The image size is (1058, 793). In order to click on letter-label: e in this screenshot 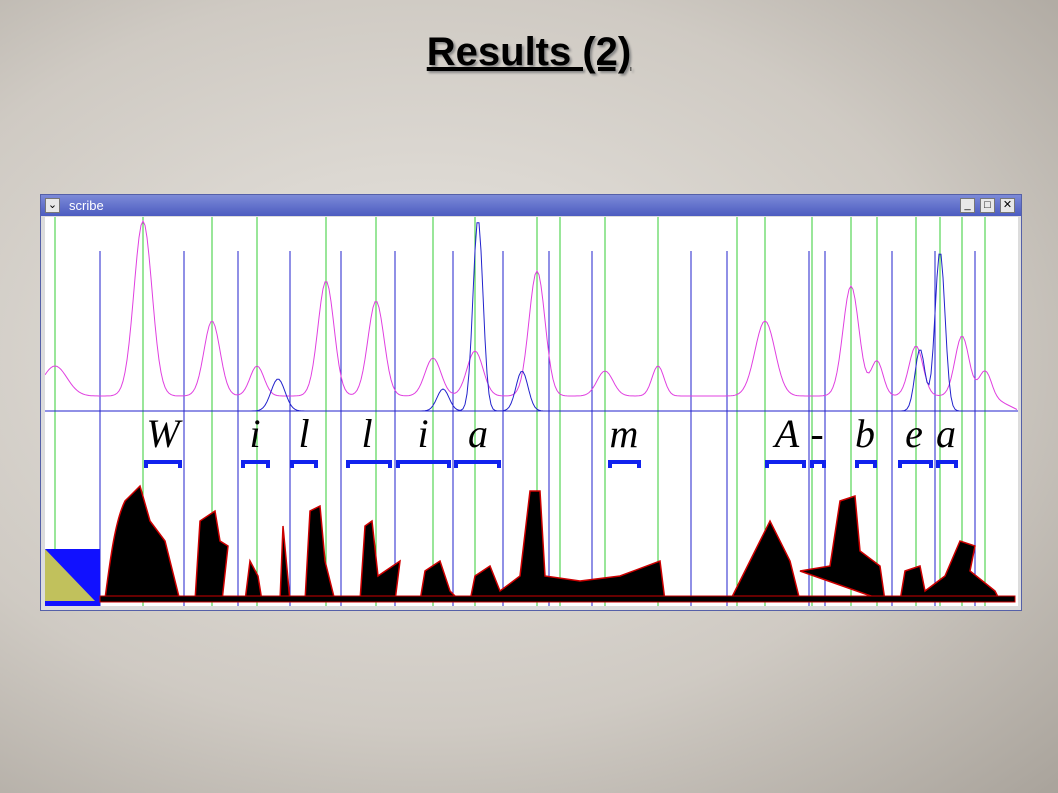, I will do `click(914, 433)`.